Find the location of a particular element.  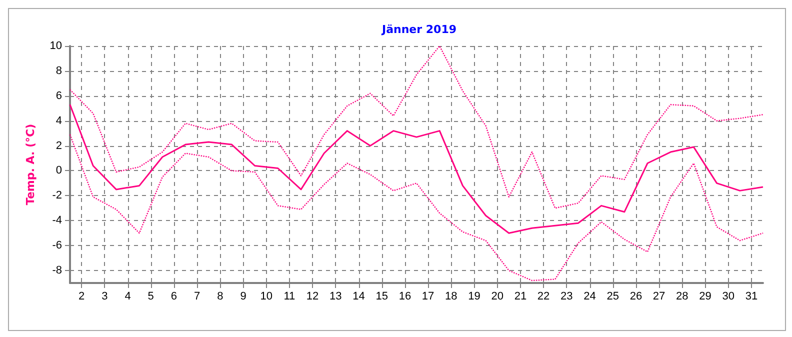

x-tick-label: 8 is located at coordinates (220, 296).